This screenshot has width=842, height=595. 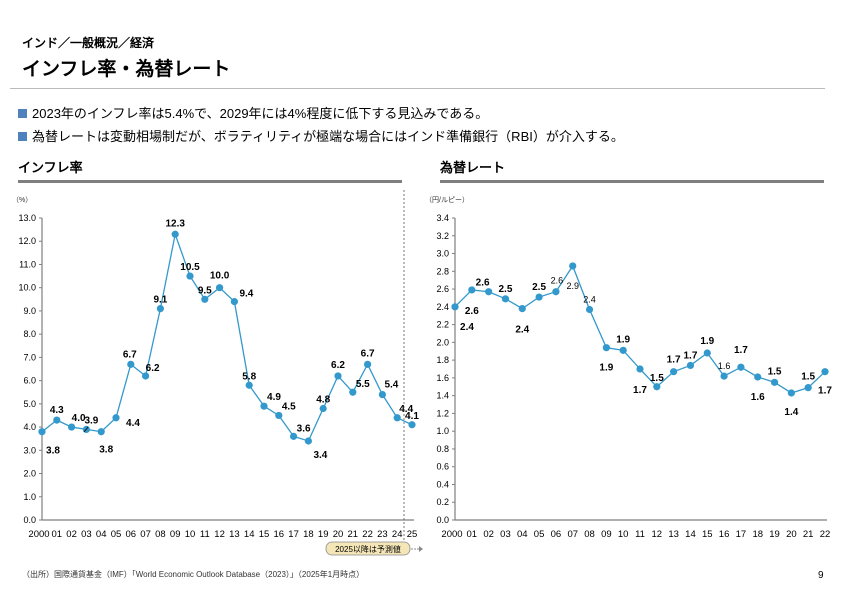 I want to click on x-tick-label: 20, so click(x=338, y=534).